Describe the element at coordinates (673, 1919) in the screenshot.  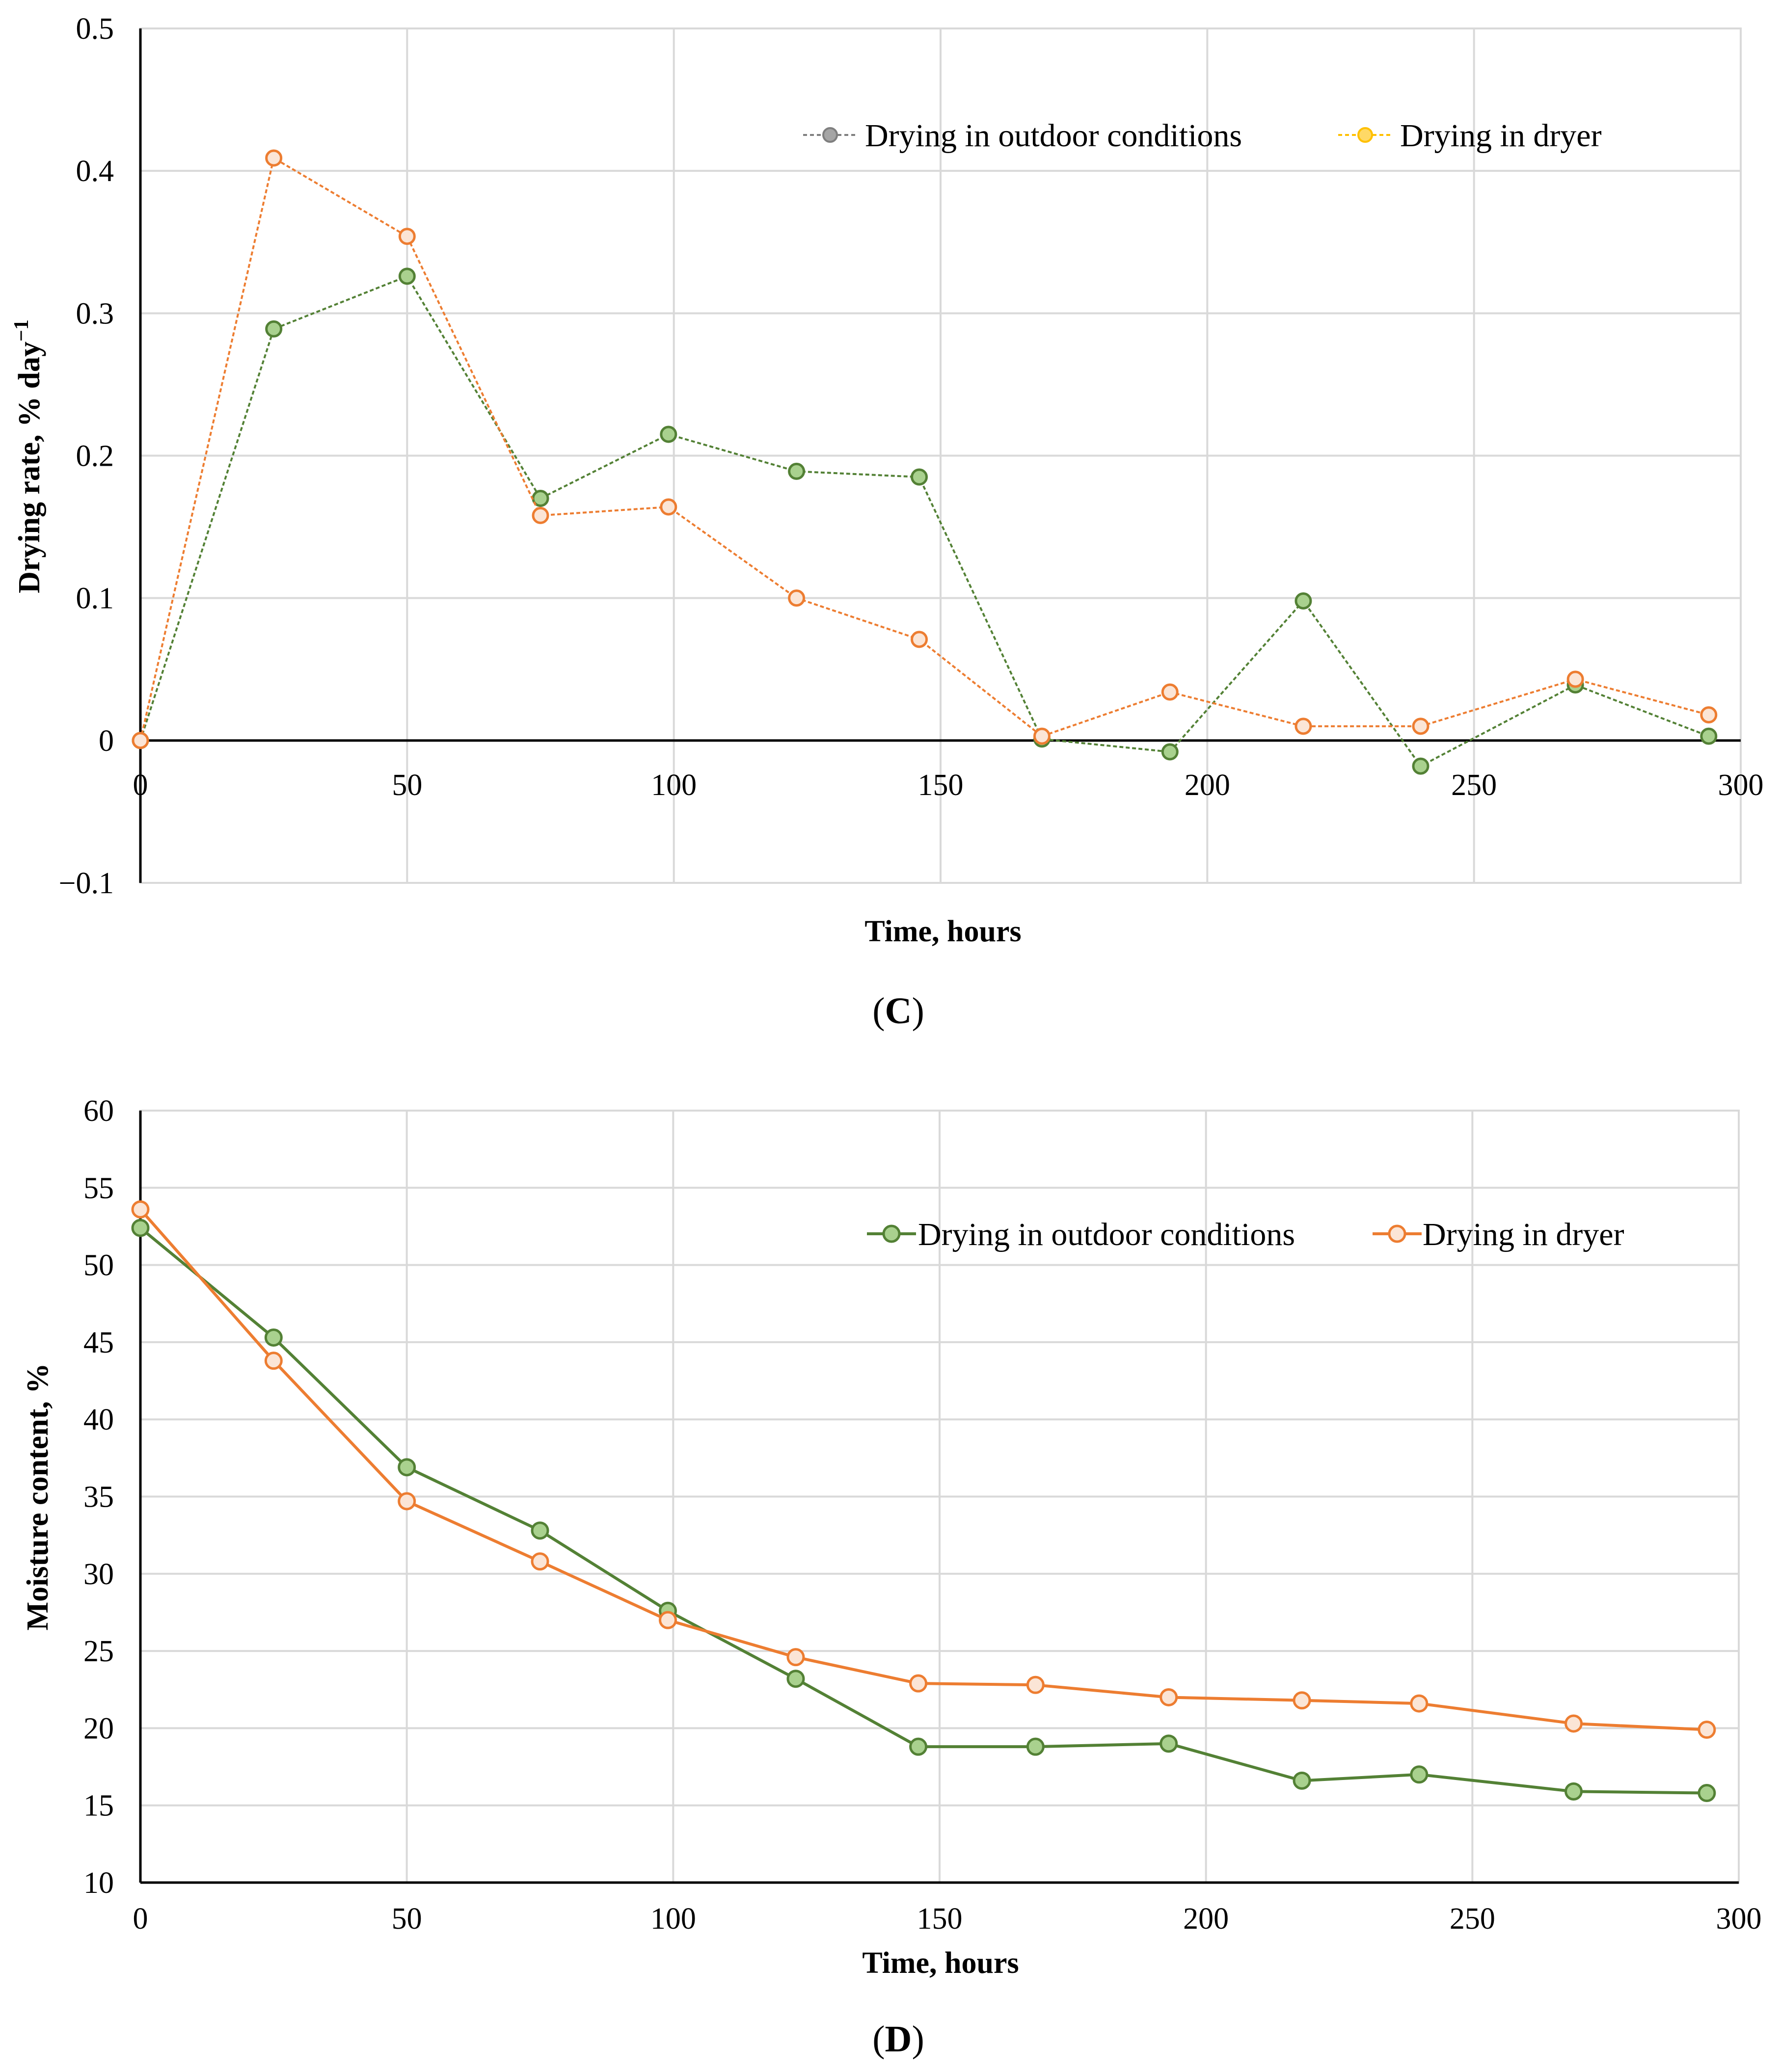
I see `x-tick-label: 100` at that location.